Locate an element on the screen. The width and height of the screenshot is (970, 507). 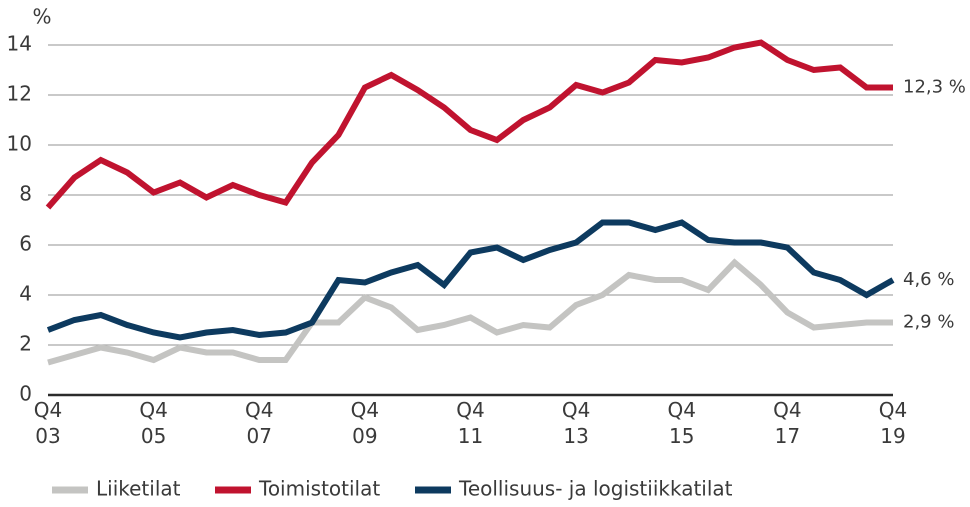
y-tick-label: 12 is located at coordinates (19, 94).